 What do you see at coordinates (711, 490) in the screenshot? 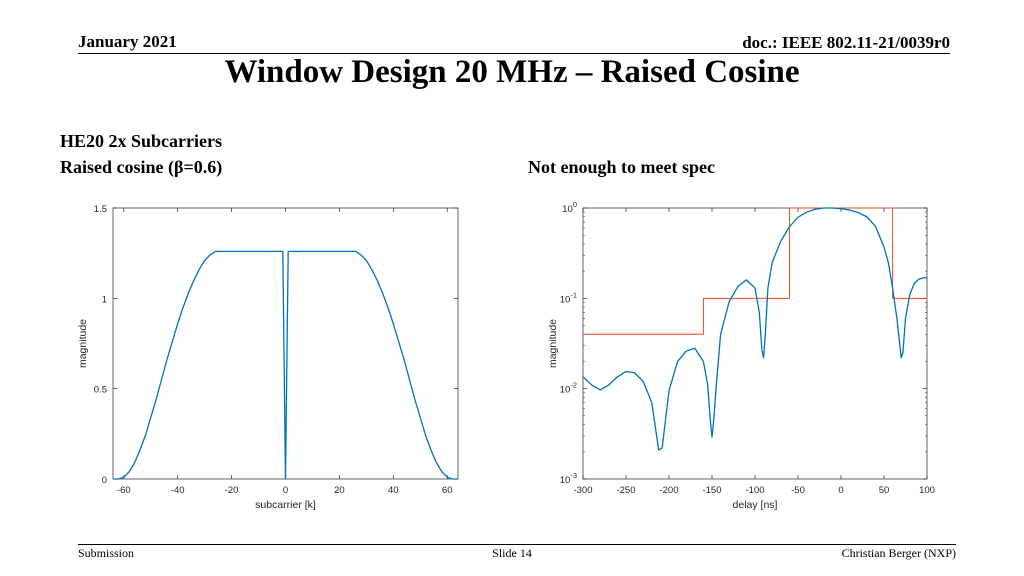
I see `chart2-xtick-label: -150` at bounding box center [711, 490].